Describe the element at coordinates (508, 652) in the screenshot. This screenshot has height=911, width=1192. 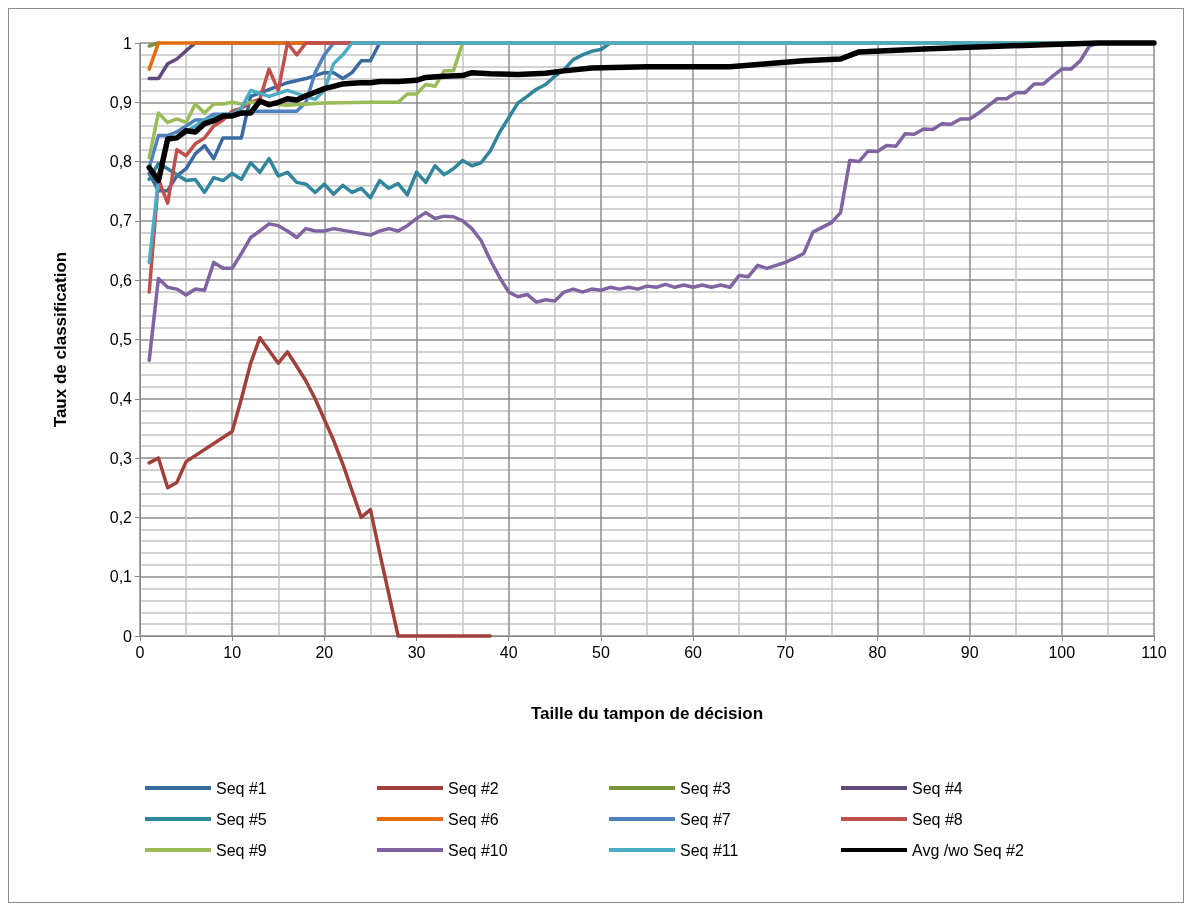
I see `x-tick-label: 40` at that location.